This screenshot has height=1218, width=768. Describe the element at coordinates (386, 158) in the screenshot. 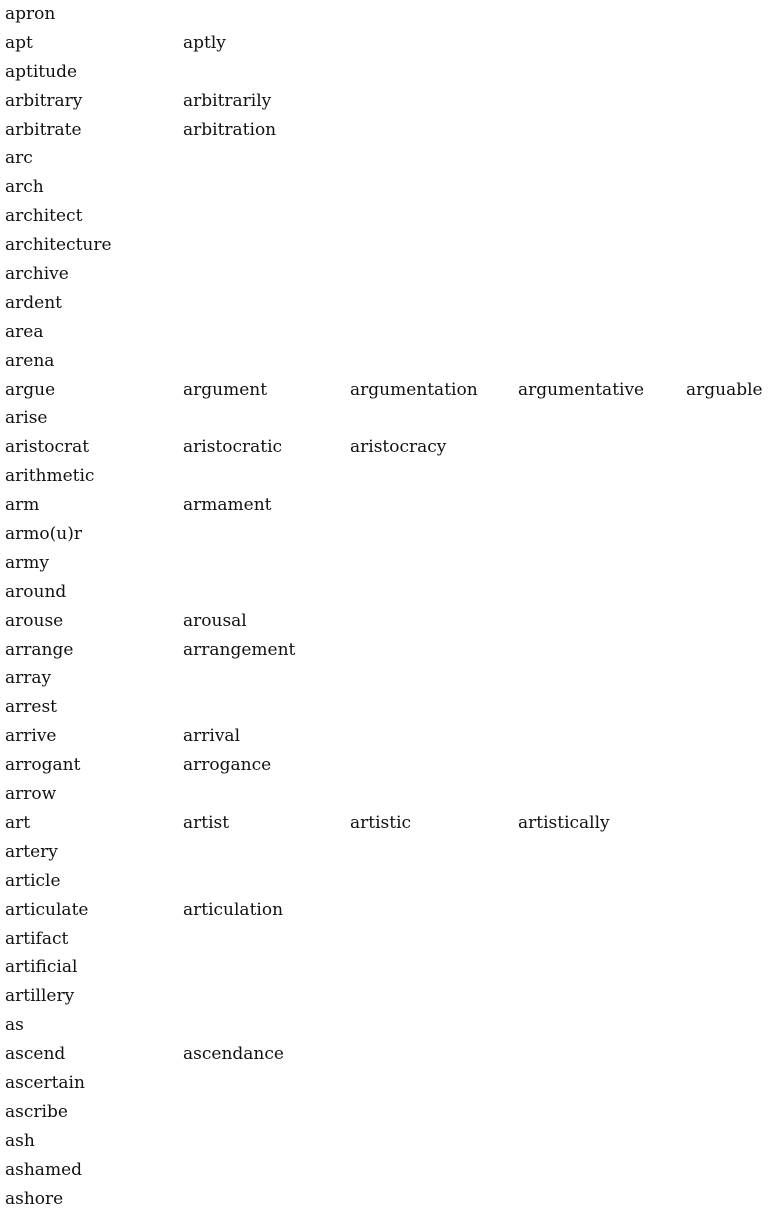

I see `word-row: arc` at that location.